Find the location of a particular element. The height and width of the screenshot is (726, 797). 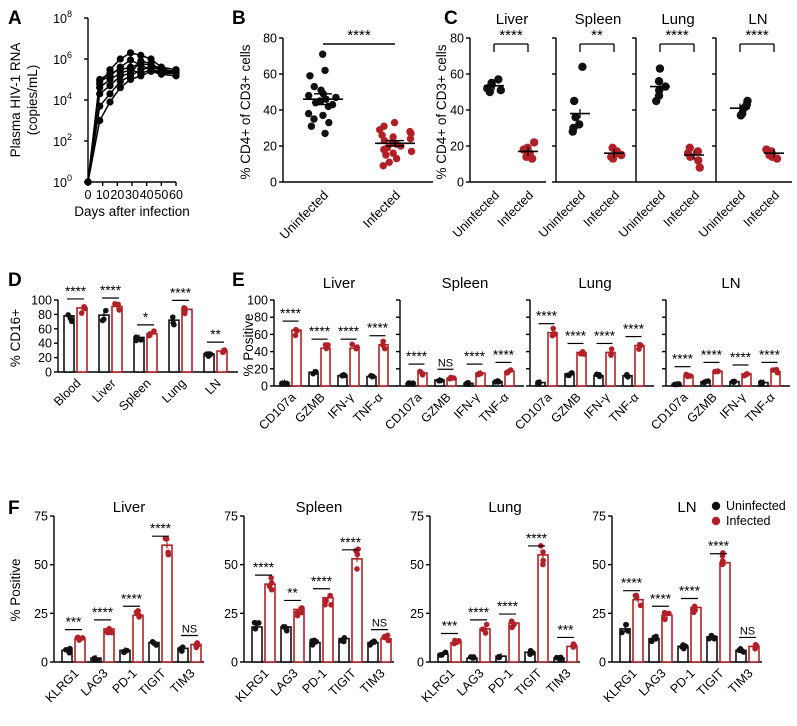

panelC-xtick-label: Uninfected is located at coordinates (562, 214).